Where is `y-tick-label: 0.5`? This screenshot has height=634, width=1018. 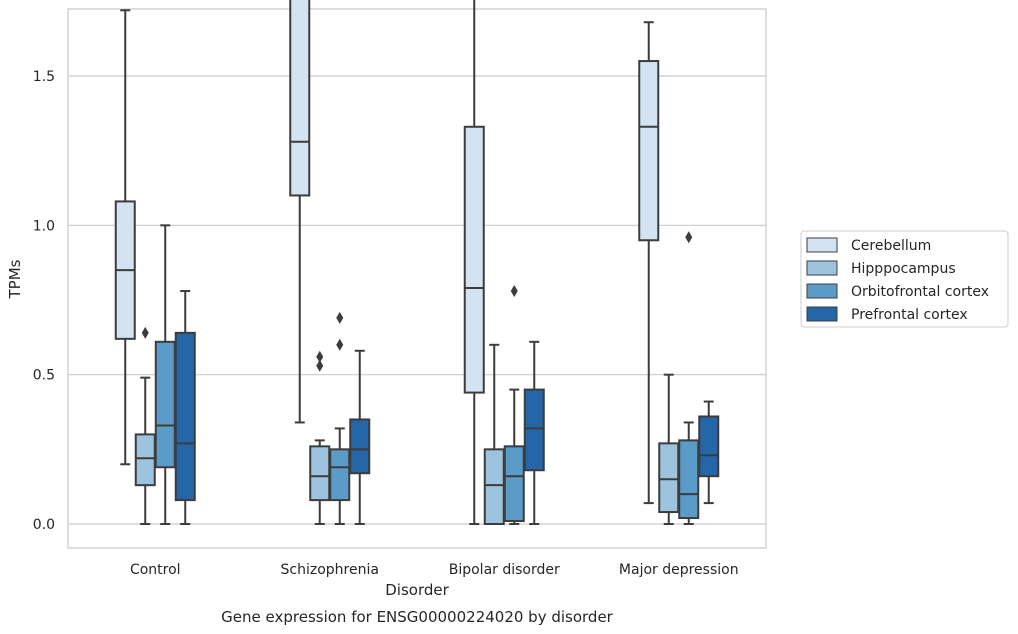 y-tick-label: 0.5 is located at coordinates (44, 376).